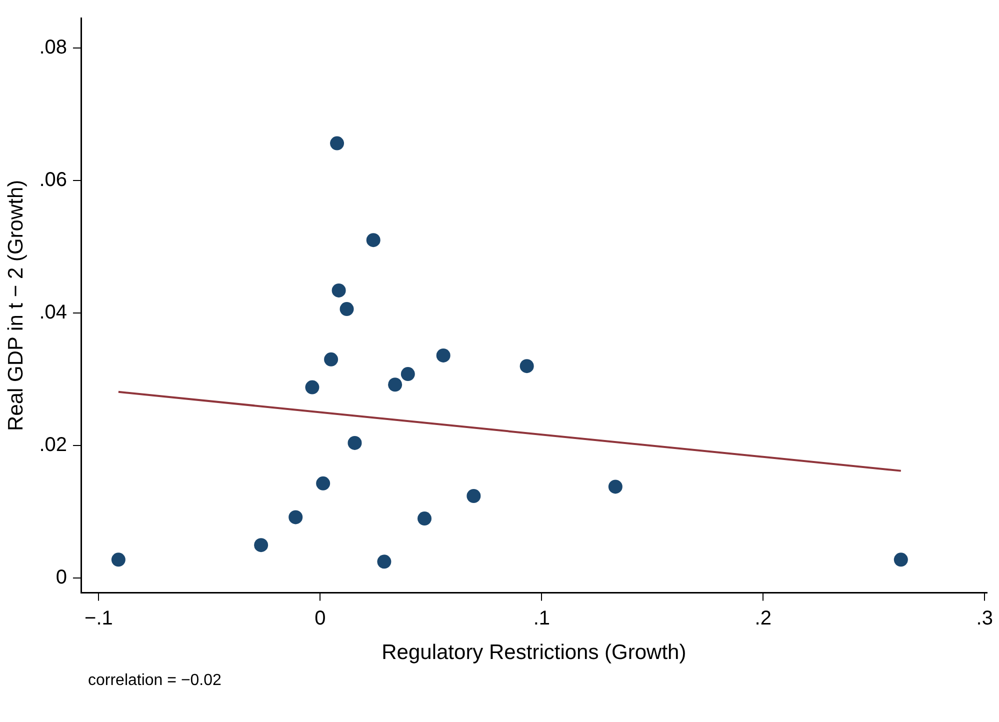  Describe the element at coordinates (320, 618) in the screenshot. I see `x-tick-label: 0` at that location.